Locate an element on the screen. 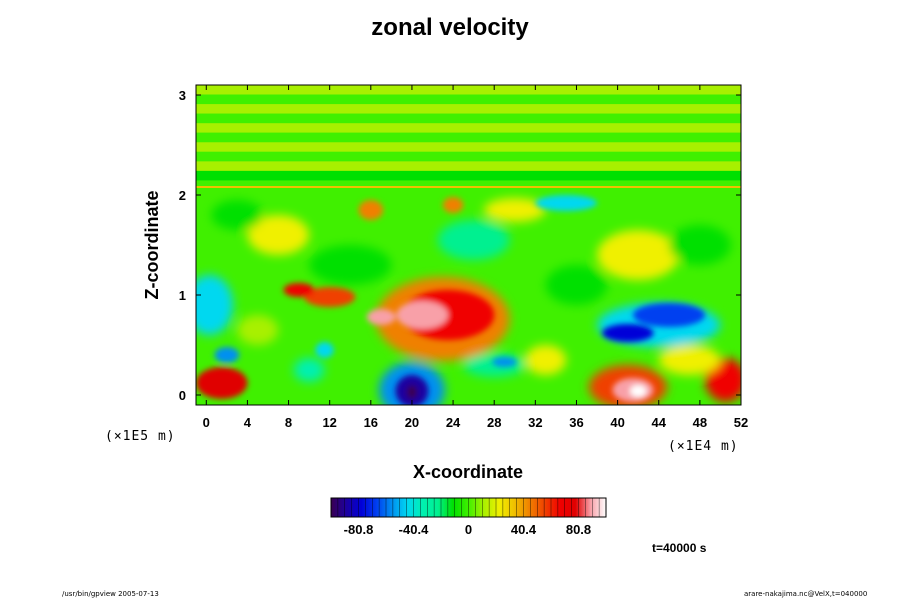 The height and width of the screenshot is (600, 900). x-tick-label: 36 is located at coordinates (576, 422).